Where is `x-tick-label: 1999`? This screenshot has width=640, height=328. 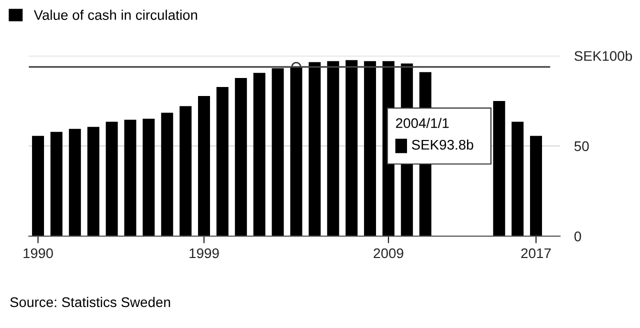
x-tick-label: 1999 is located at coordinates (204, 253).